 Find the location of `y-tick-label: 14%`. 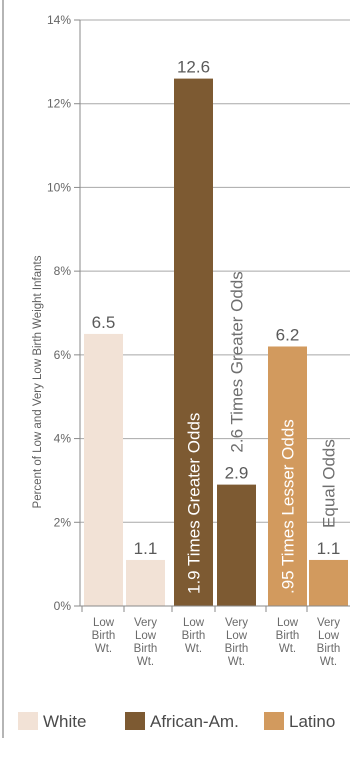

y-tick-label: 14% is located at coordinates (59, 20).